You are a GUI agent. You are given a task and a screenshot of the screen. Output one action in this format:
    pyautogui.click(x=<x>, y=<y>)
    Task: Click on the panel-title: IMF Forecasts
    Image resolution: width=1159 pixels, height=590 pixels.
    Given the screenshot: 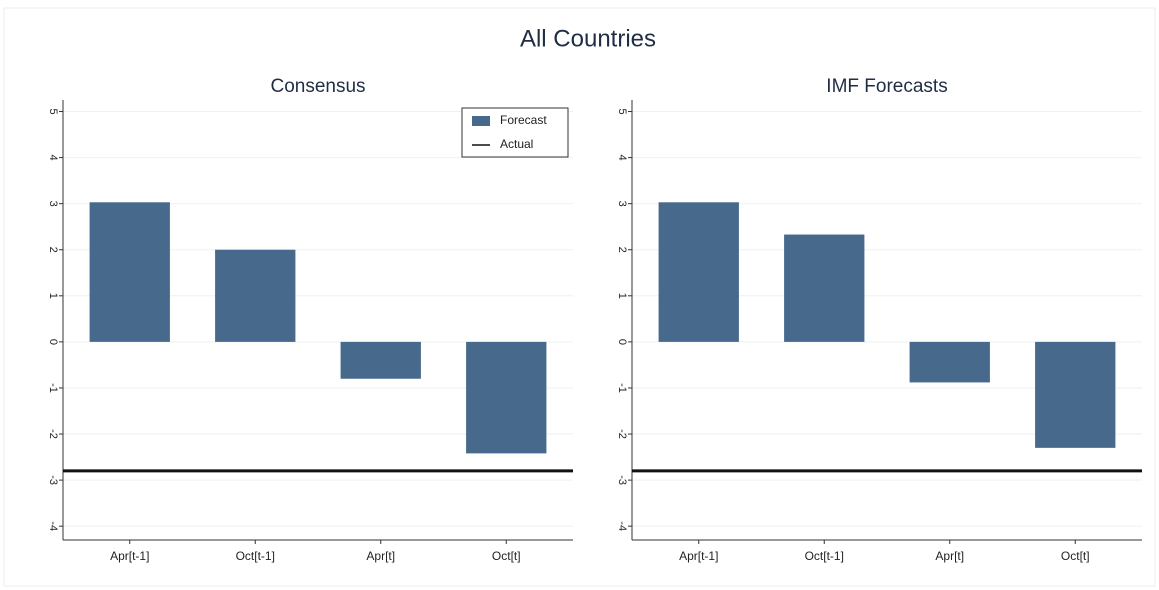 What is the action you would take?
    pyautogui.click(x=886, y=86)
    